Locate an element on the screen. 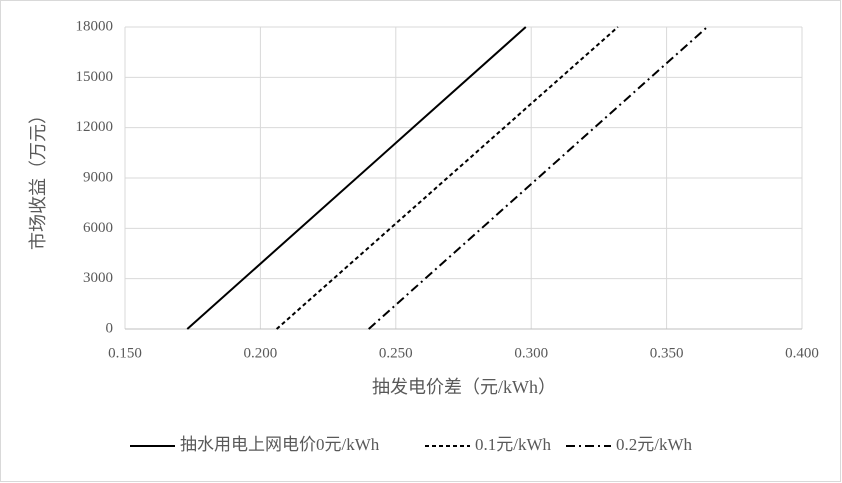 This screenshot has width=842, height=483. x-tick-label: 0.350 is located at coordinates (667, 353).